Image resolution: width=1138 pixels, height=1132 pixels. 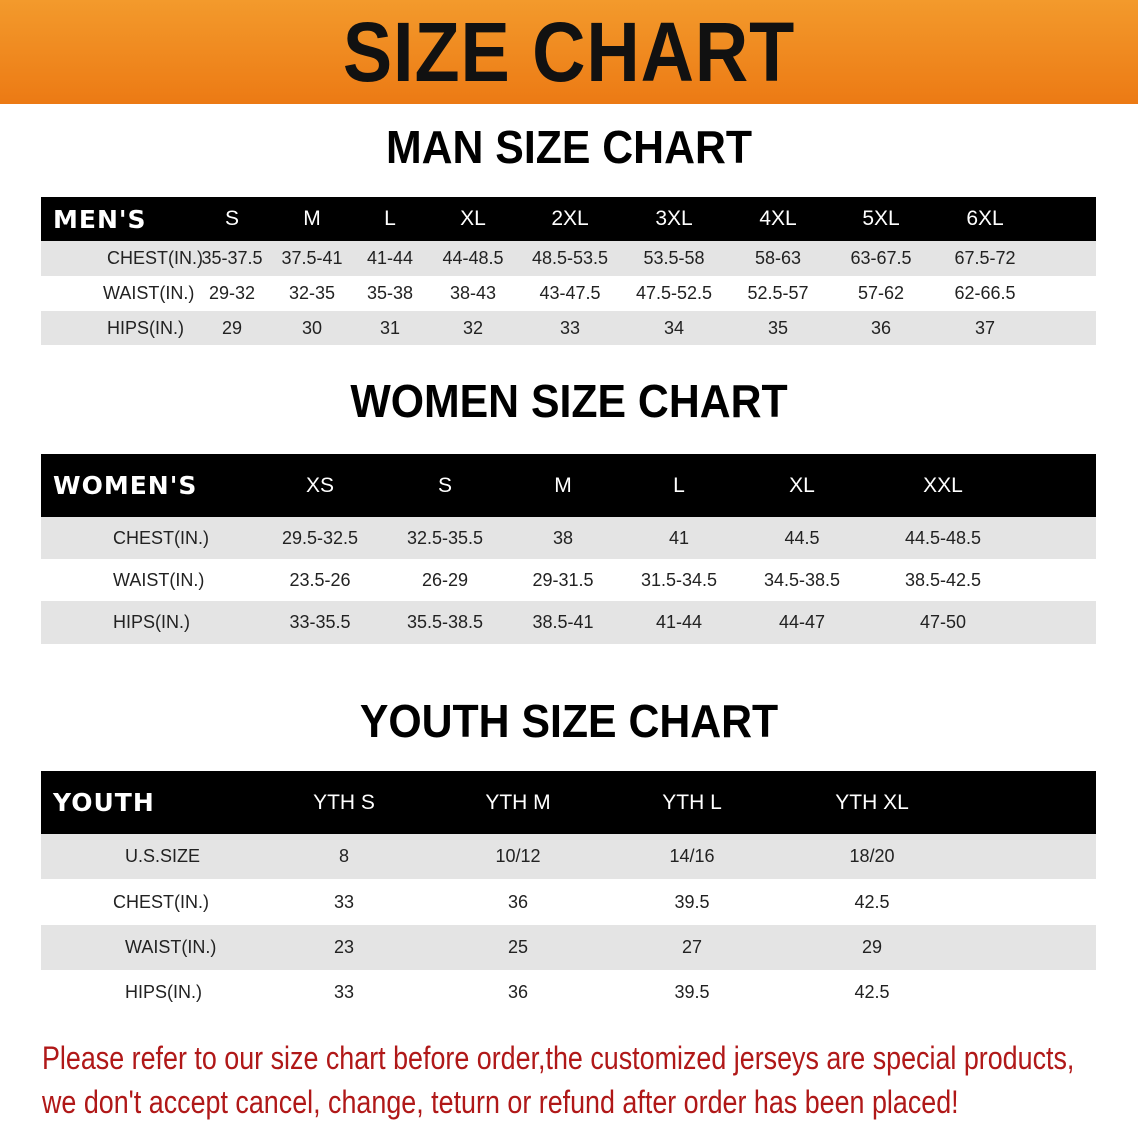 What do you see at coordinates (445, 579) in the screenshot?
I see `measurement-cell: 26-29` at bounding box center [445, 579].